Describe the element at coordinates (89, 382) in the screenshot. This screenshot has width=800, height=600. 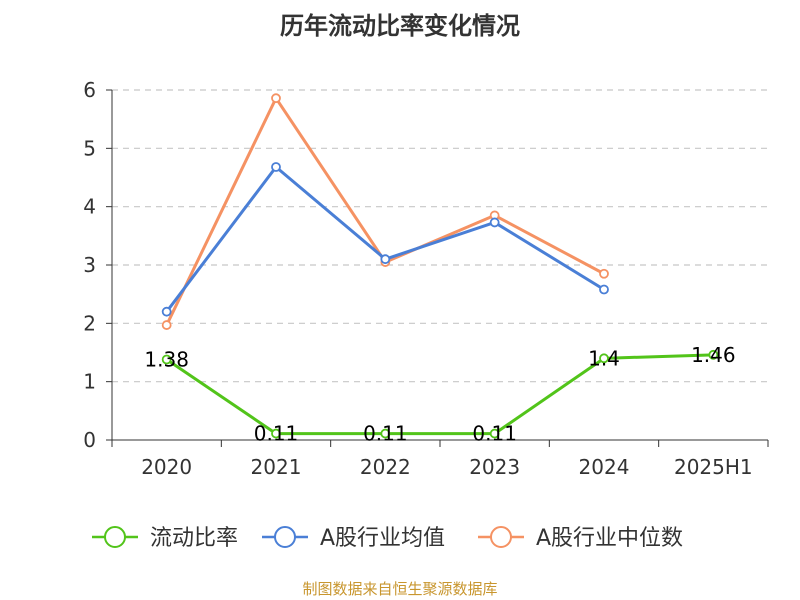
I see `y-tick-label: 1` at that location.